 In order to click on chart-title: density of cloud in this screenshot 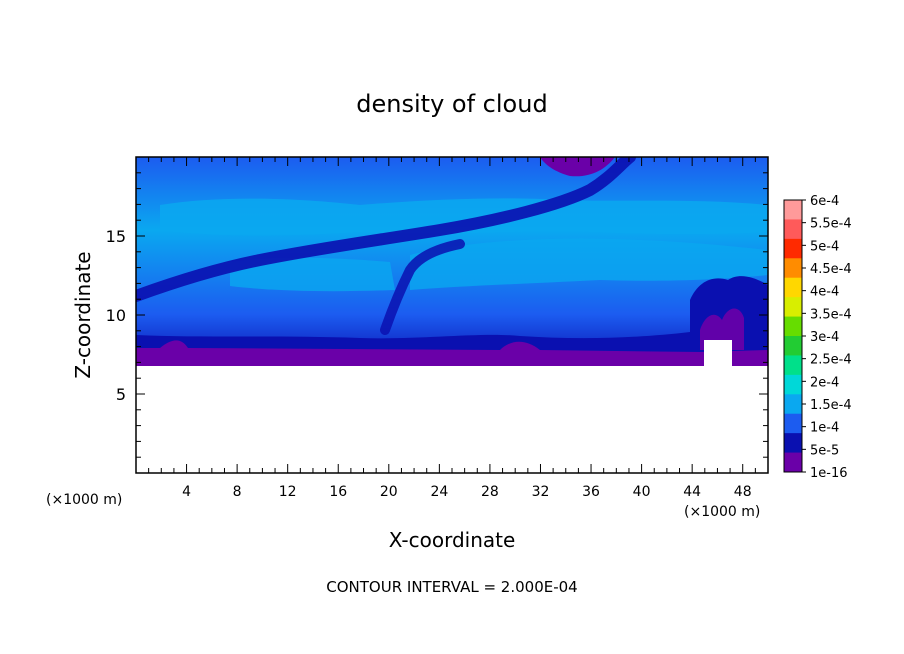, I will do `click(451, 104)`.